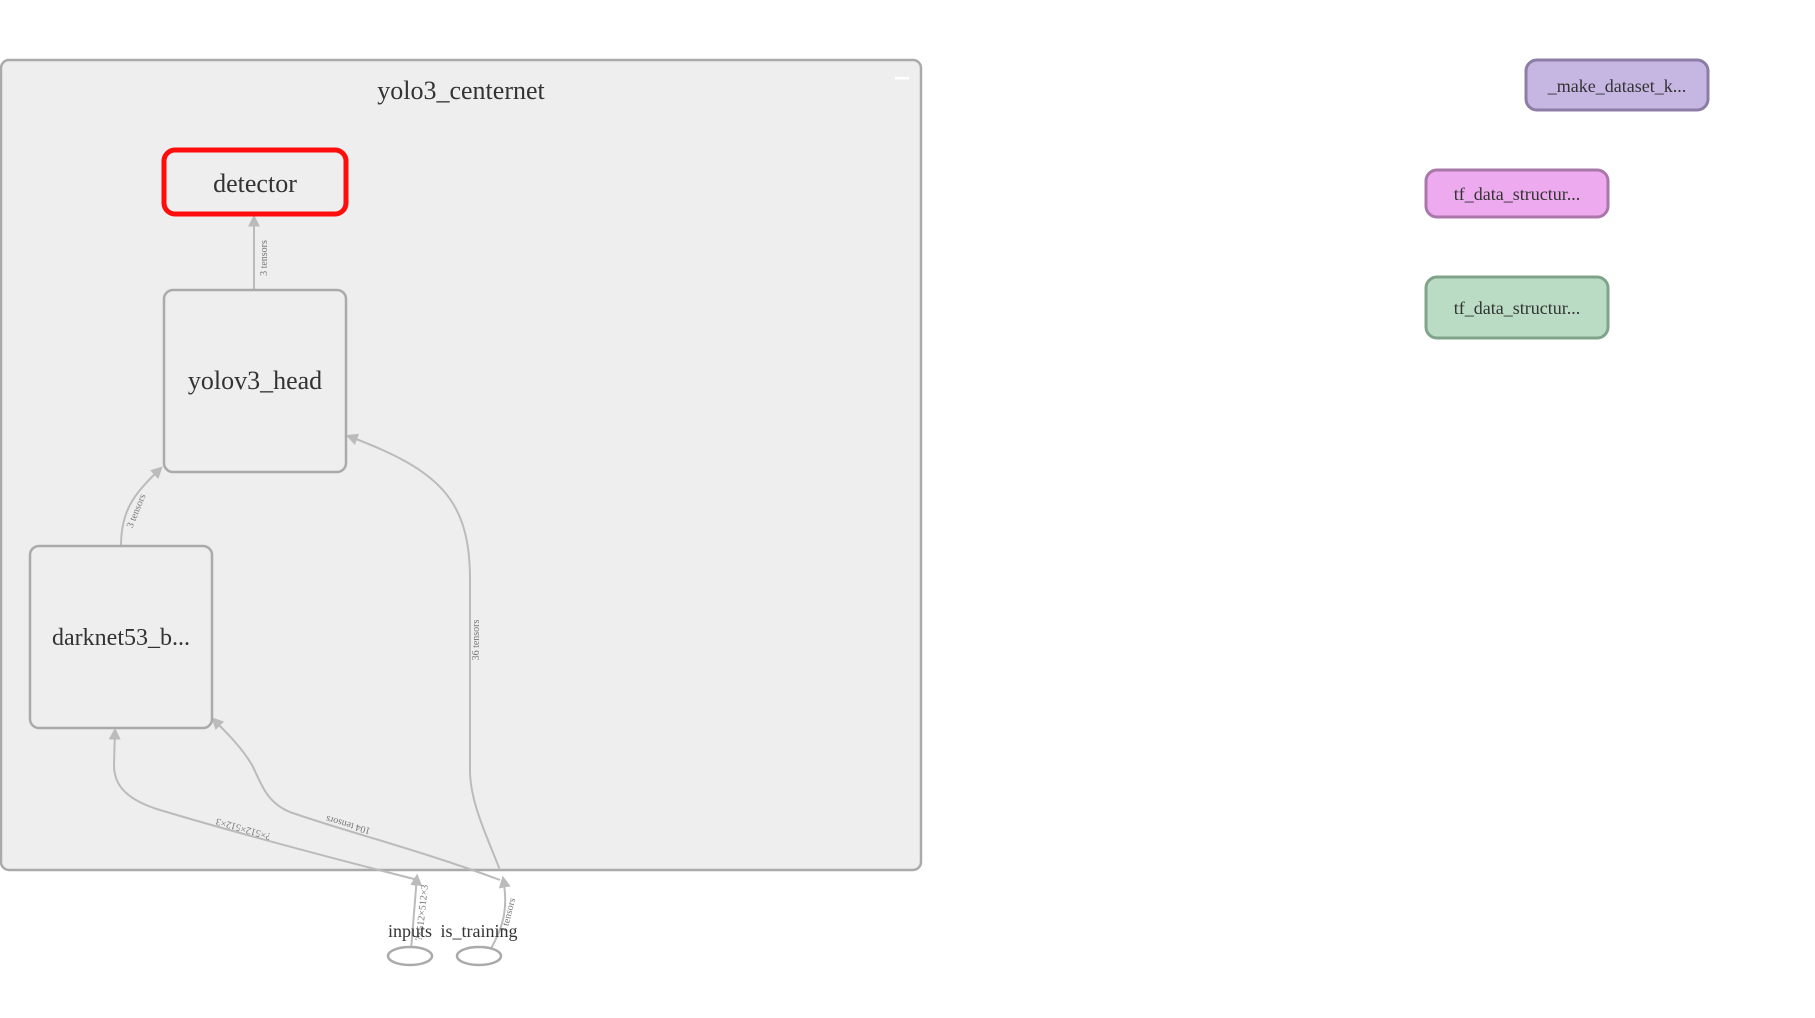 This screenshot has width=1815, height=1018. Describe the element at coordinates (264, 258) in the screenshot. I see `edge-label-head-to-detector: 3 tensors` at that location.